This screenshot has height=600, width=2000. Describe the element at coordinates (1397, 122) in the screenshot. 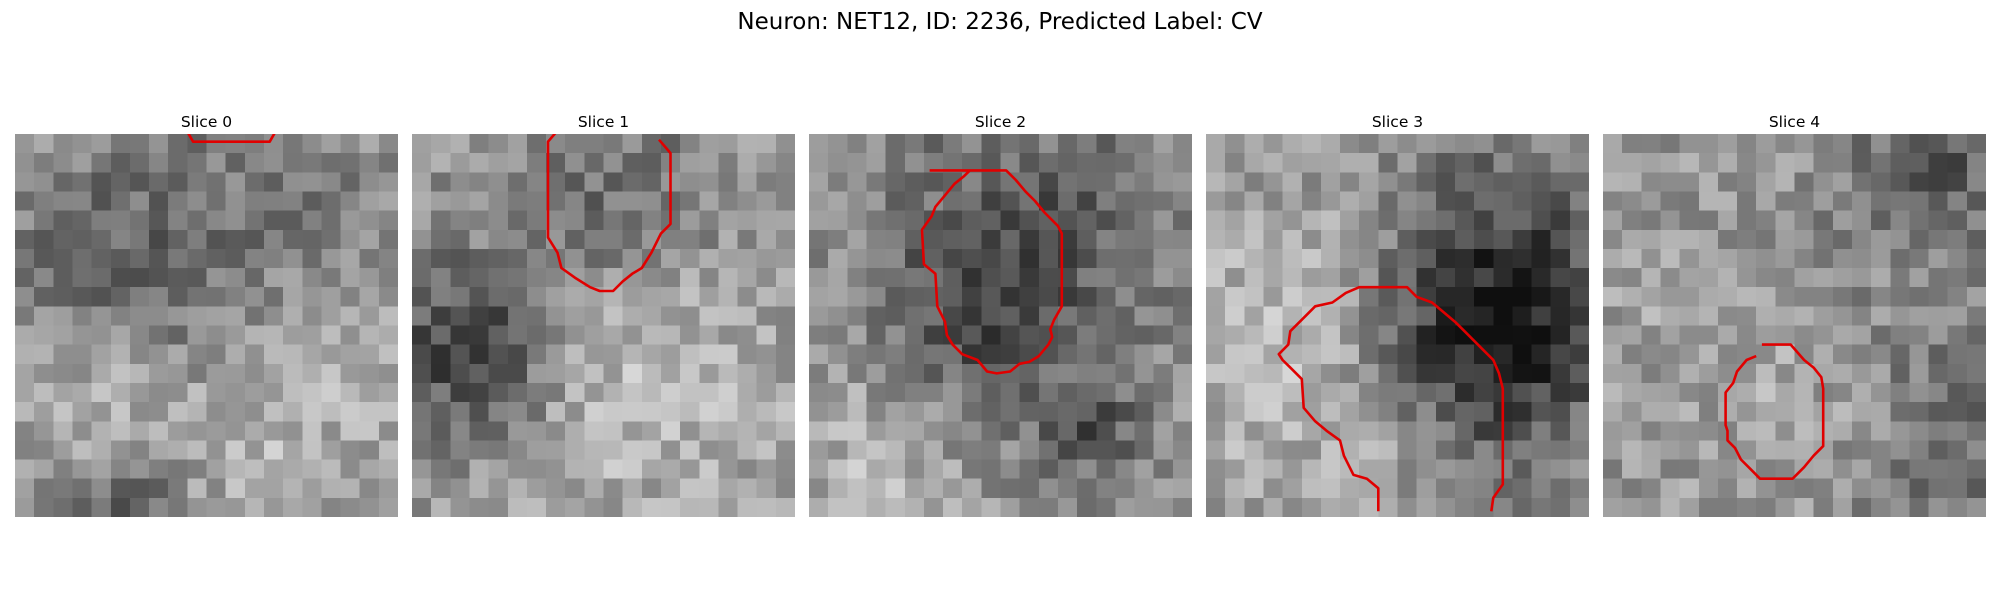

I see `slice-title-3: Slice 3` at that location.